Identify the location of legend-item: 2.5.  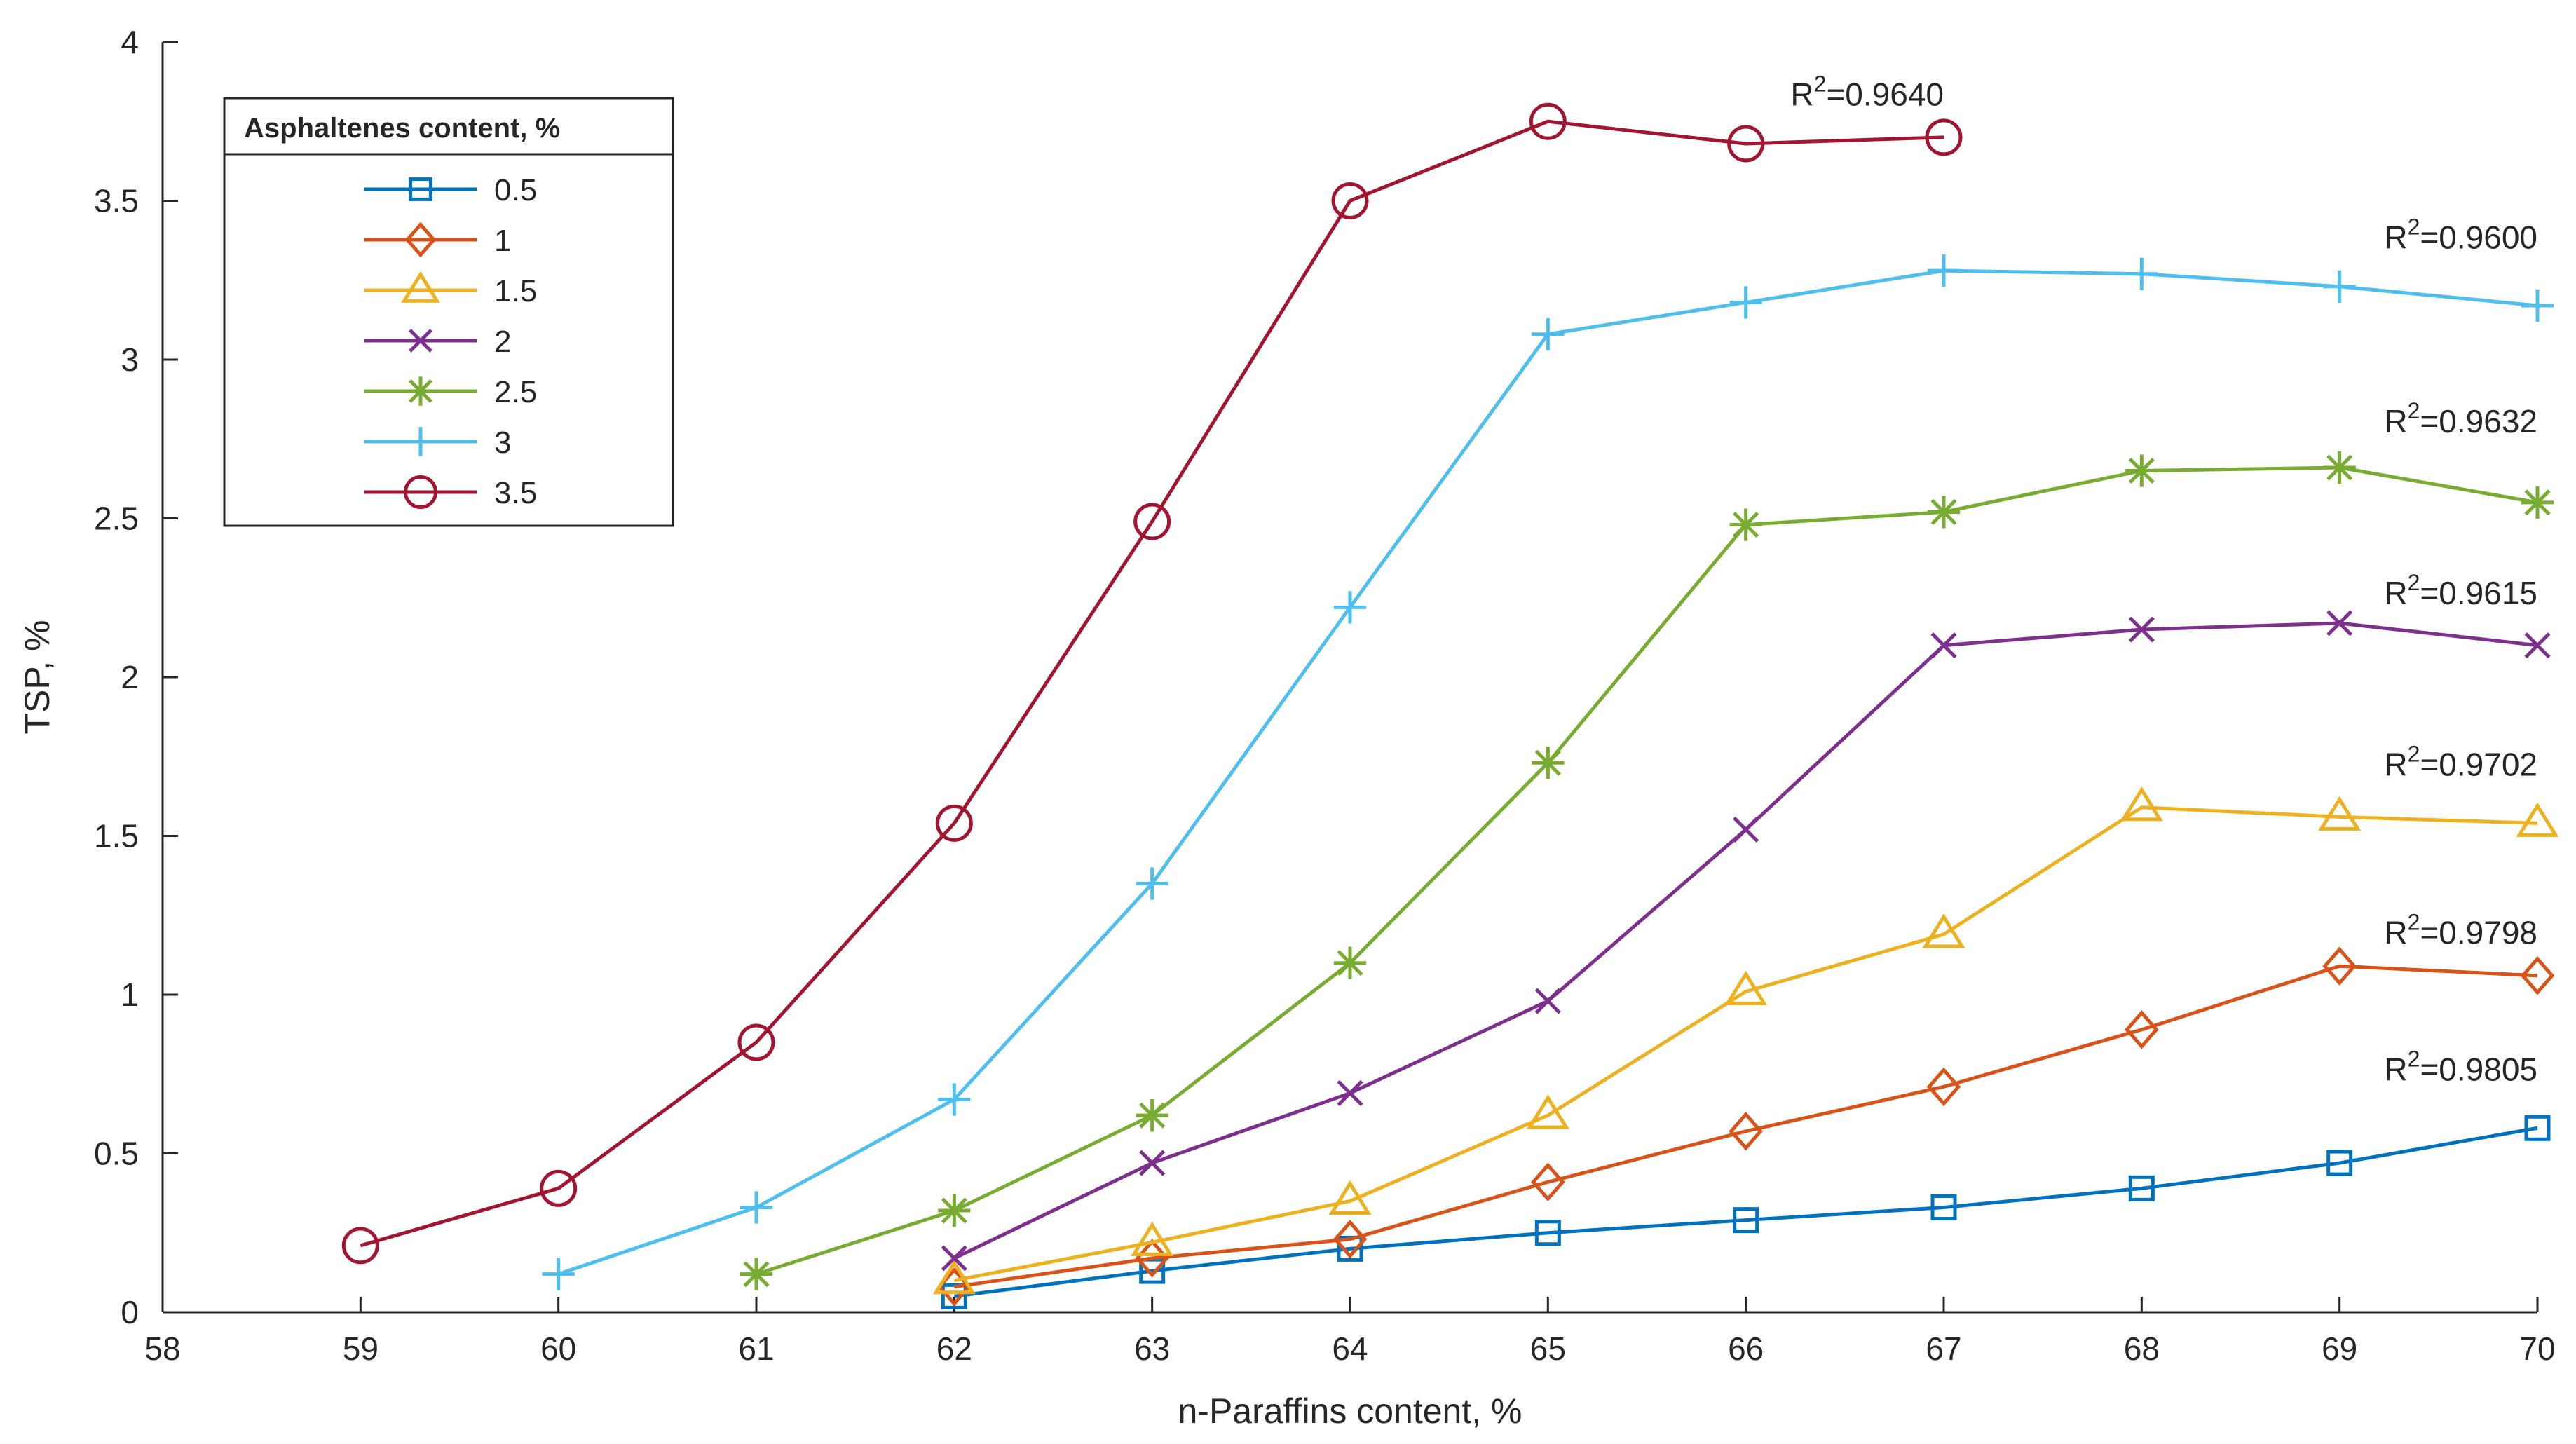
(451, 392).